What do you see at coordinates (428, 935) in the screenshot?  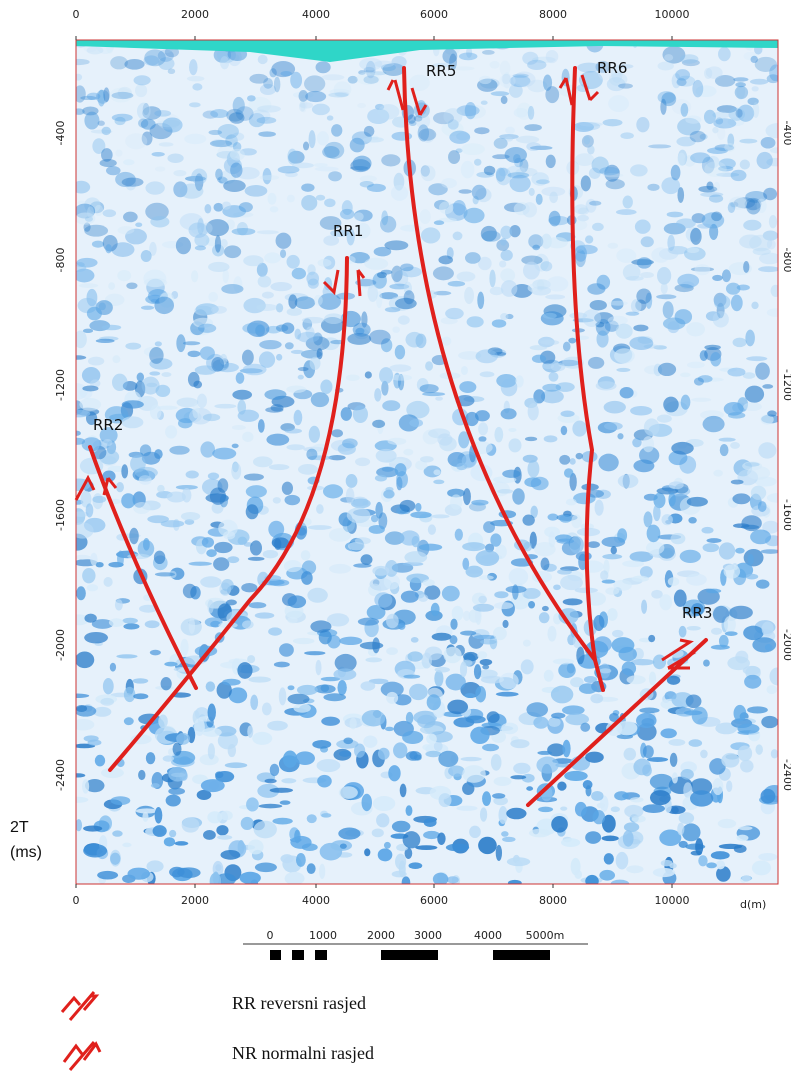 I see `scale-label: 3000` at bounding box center [428, 935].